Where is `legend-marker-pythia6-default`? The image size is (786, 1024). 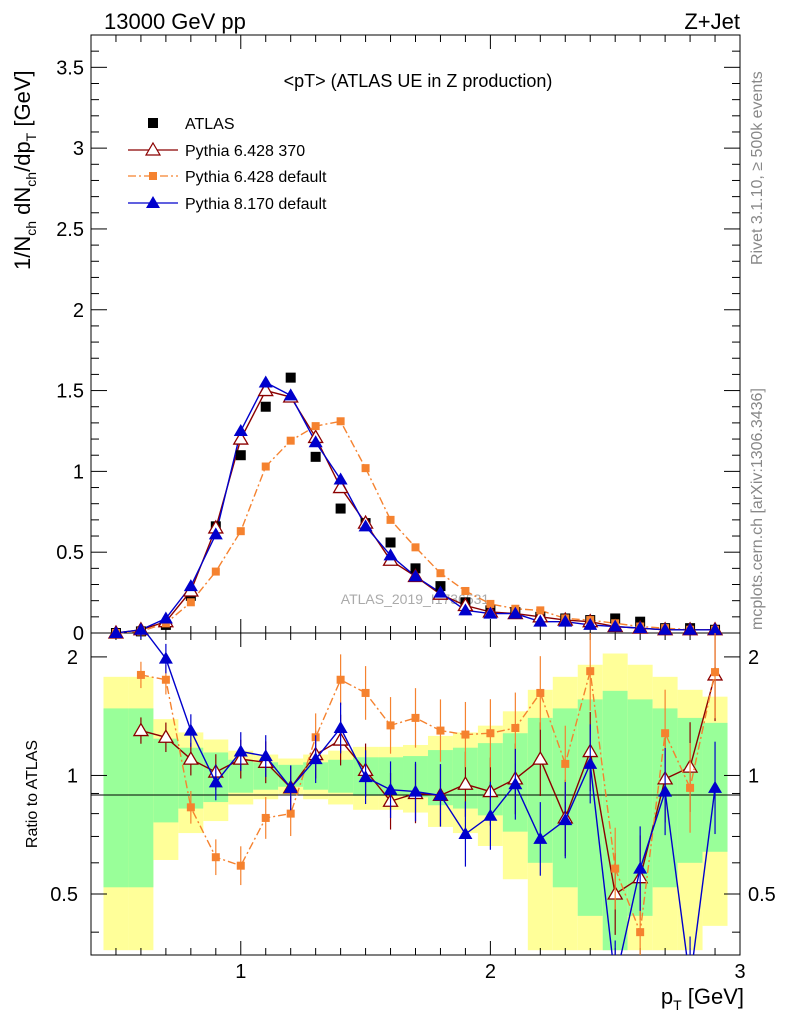
legend-marker-pythia6-default is located at coordinates (153, 176).